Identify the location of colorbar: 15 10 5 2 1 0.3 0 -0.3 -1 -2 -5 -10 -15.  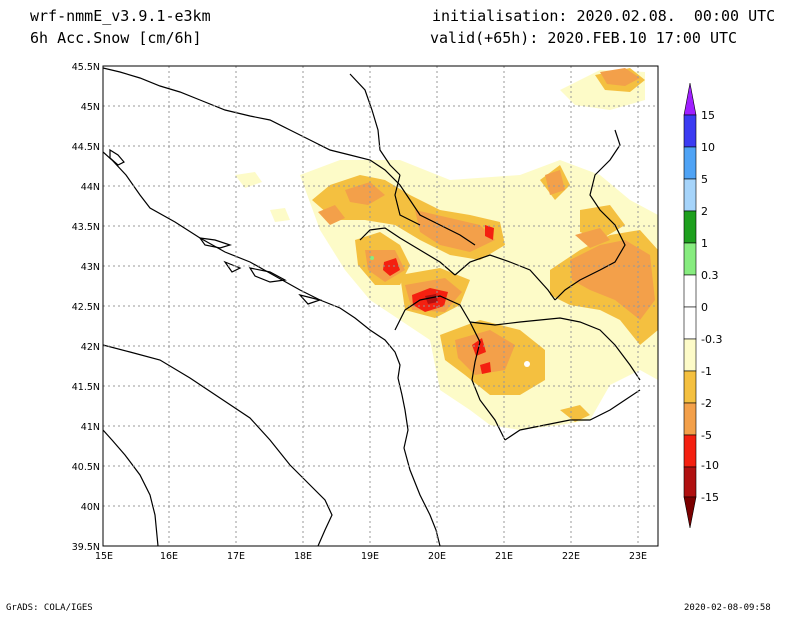
(702, 305).